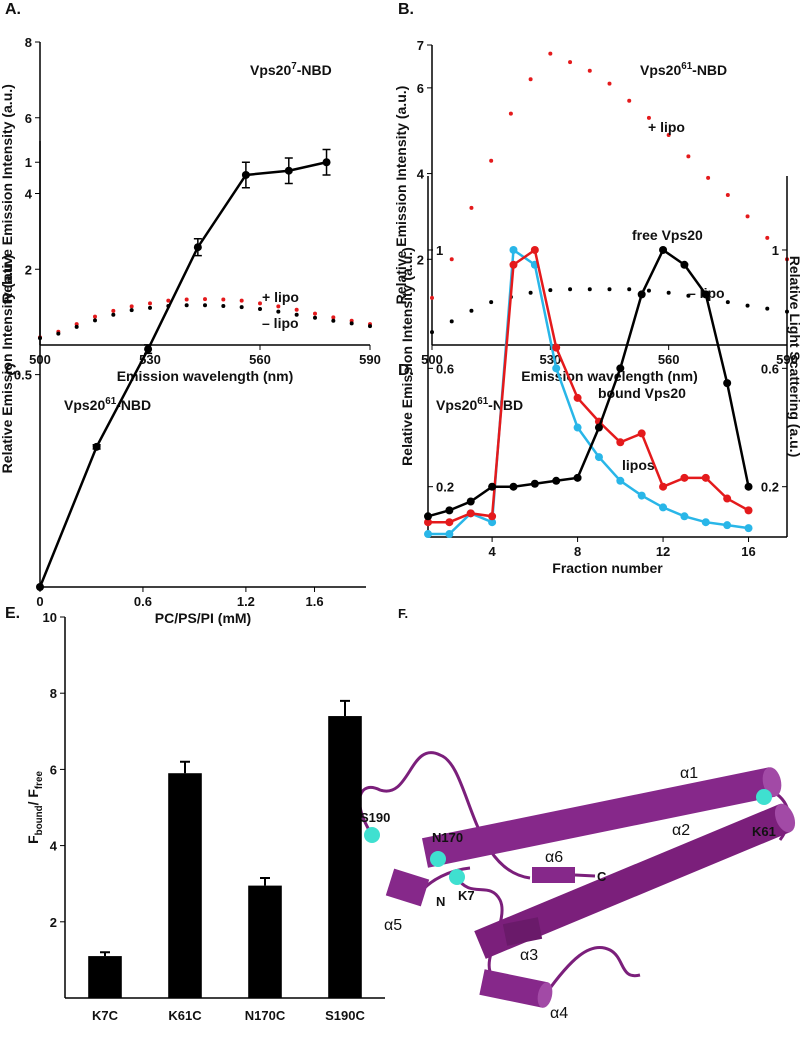  Describe the element at coordinates (770, 487) in the screenshot. I see `y2-tick-label: 0.2` at that location.